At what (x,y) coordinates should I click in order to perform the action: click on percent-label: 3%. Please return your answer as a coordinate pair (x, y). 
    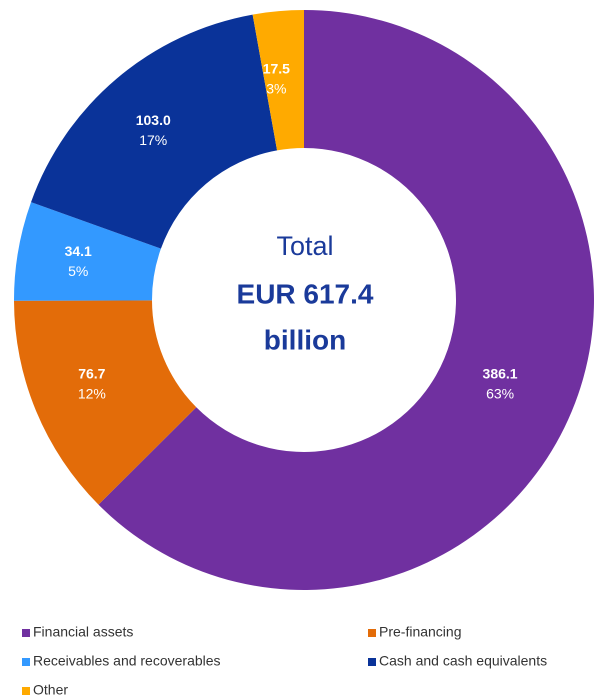
    Looking at the image, I should click on (276, 89).